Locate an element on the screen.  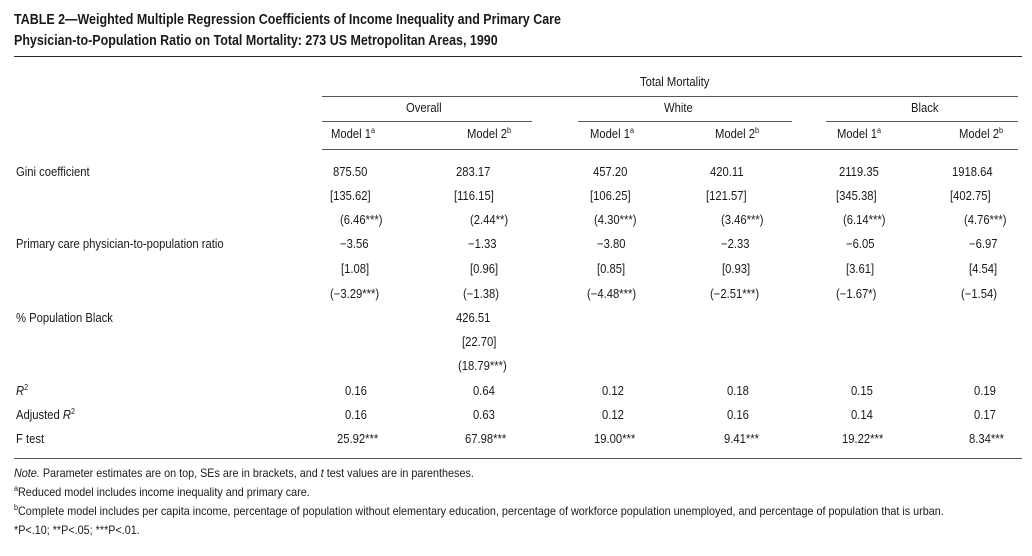
group-white: White is located at coordinates (678, 108).